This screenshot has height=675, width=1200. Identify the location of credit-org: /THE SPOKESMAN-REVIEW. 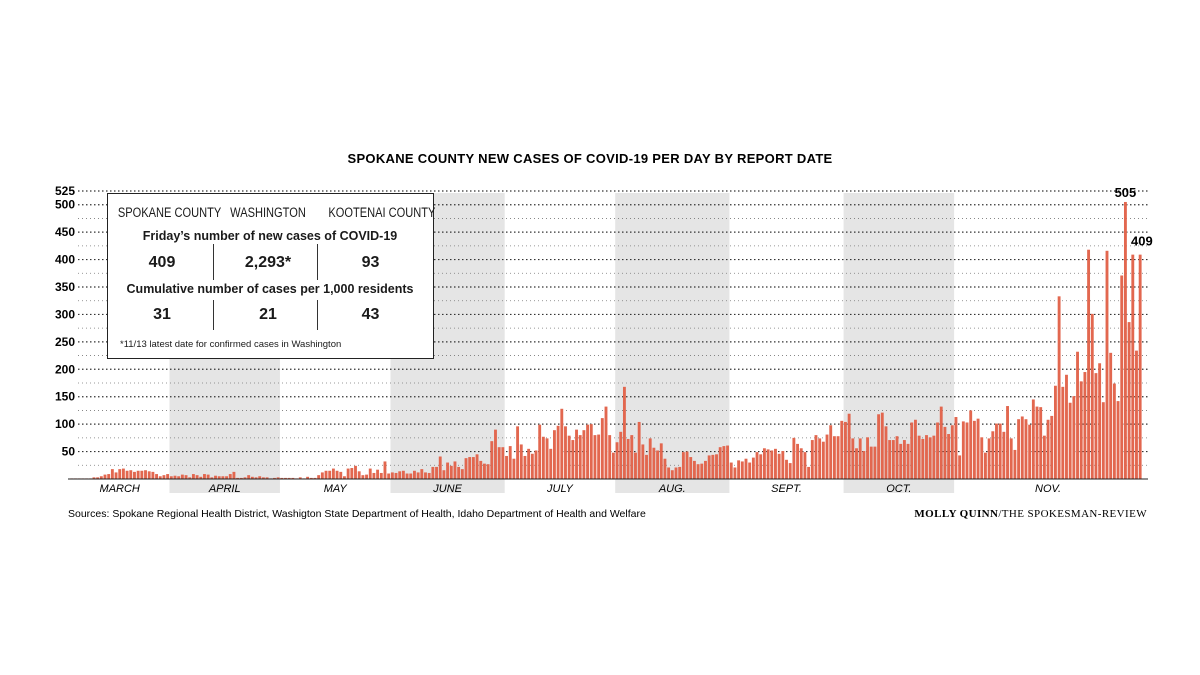
(1072, 514).